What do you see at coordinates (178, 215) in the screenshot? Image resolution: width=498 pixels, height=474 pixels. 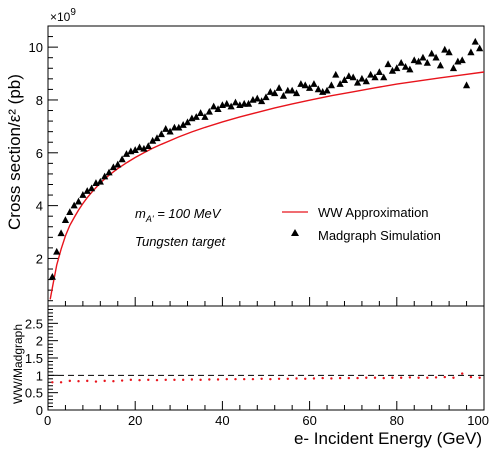 I see `annotation-mass: mA' = 100 MeV` at bounding box center [178, 215].